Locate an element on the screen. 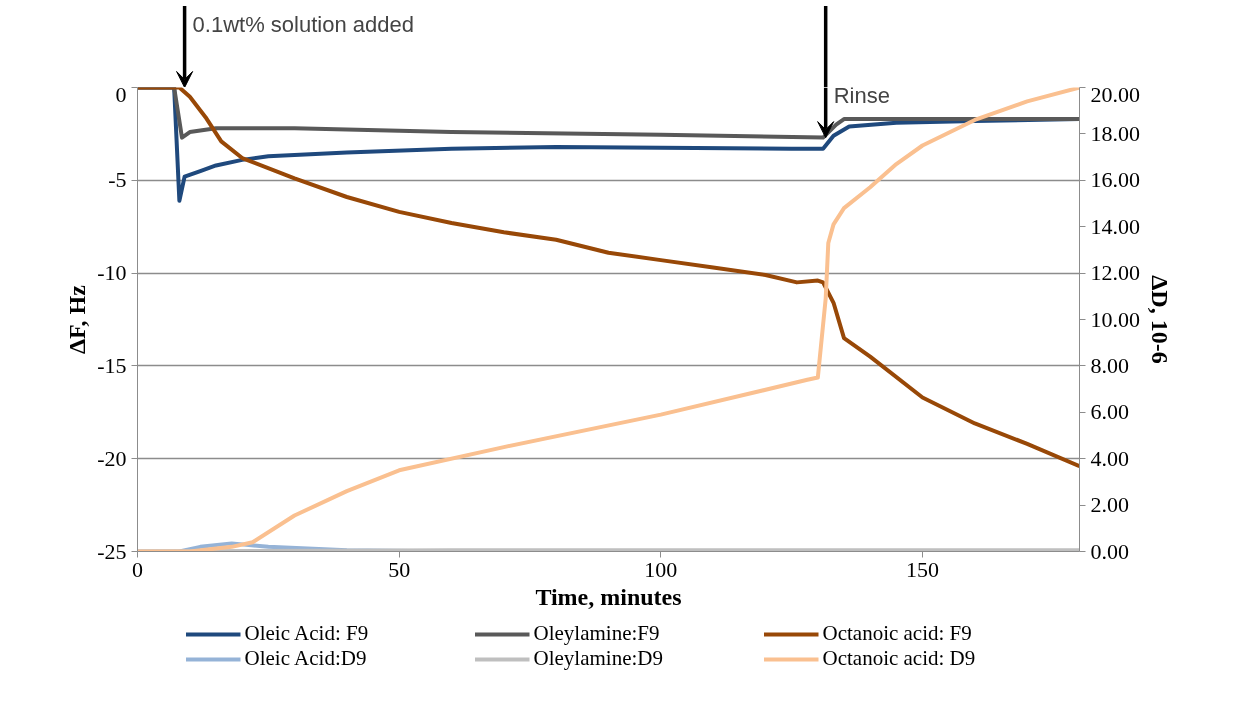  legend-label: Octanoic acid: F9 is located at coordinates (897, 633).